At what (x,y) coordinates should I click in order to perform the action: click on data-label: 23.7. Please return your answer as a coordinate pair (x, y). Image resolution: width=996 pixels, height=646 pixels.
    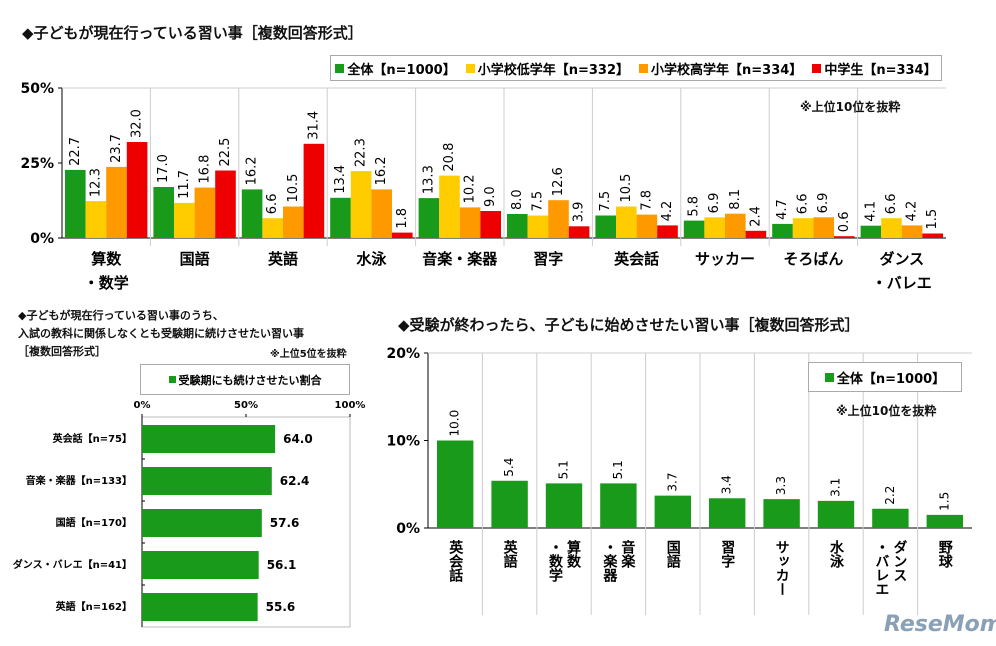
    Looking at the image, I should click on (116, 148).